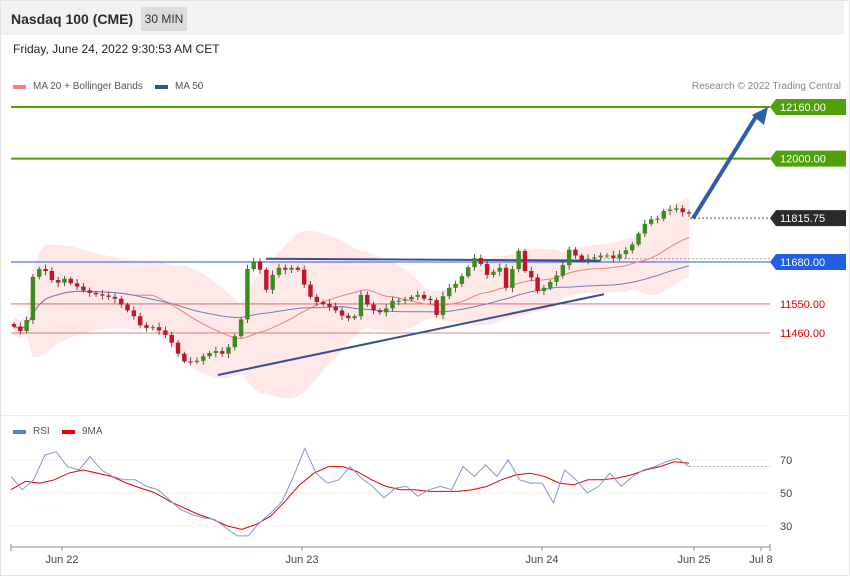 The image size is (850, 576). I want to click on legend-rsi-label: RSI, so click(41, 431).